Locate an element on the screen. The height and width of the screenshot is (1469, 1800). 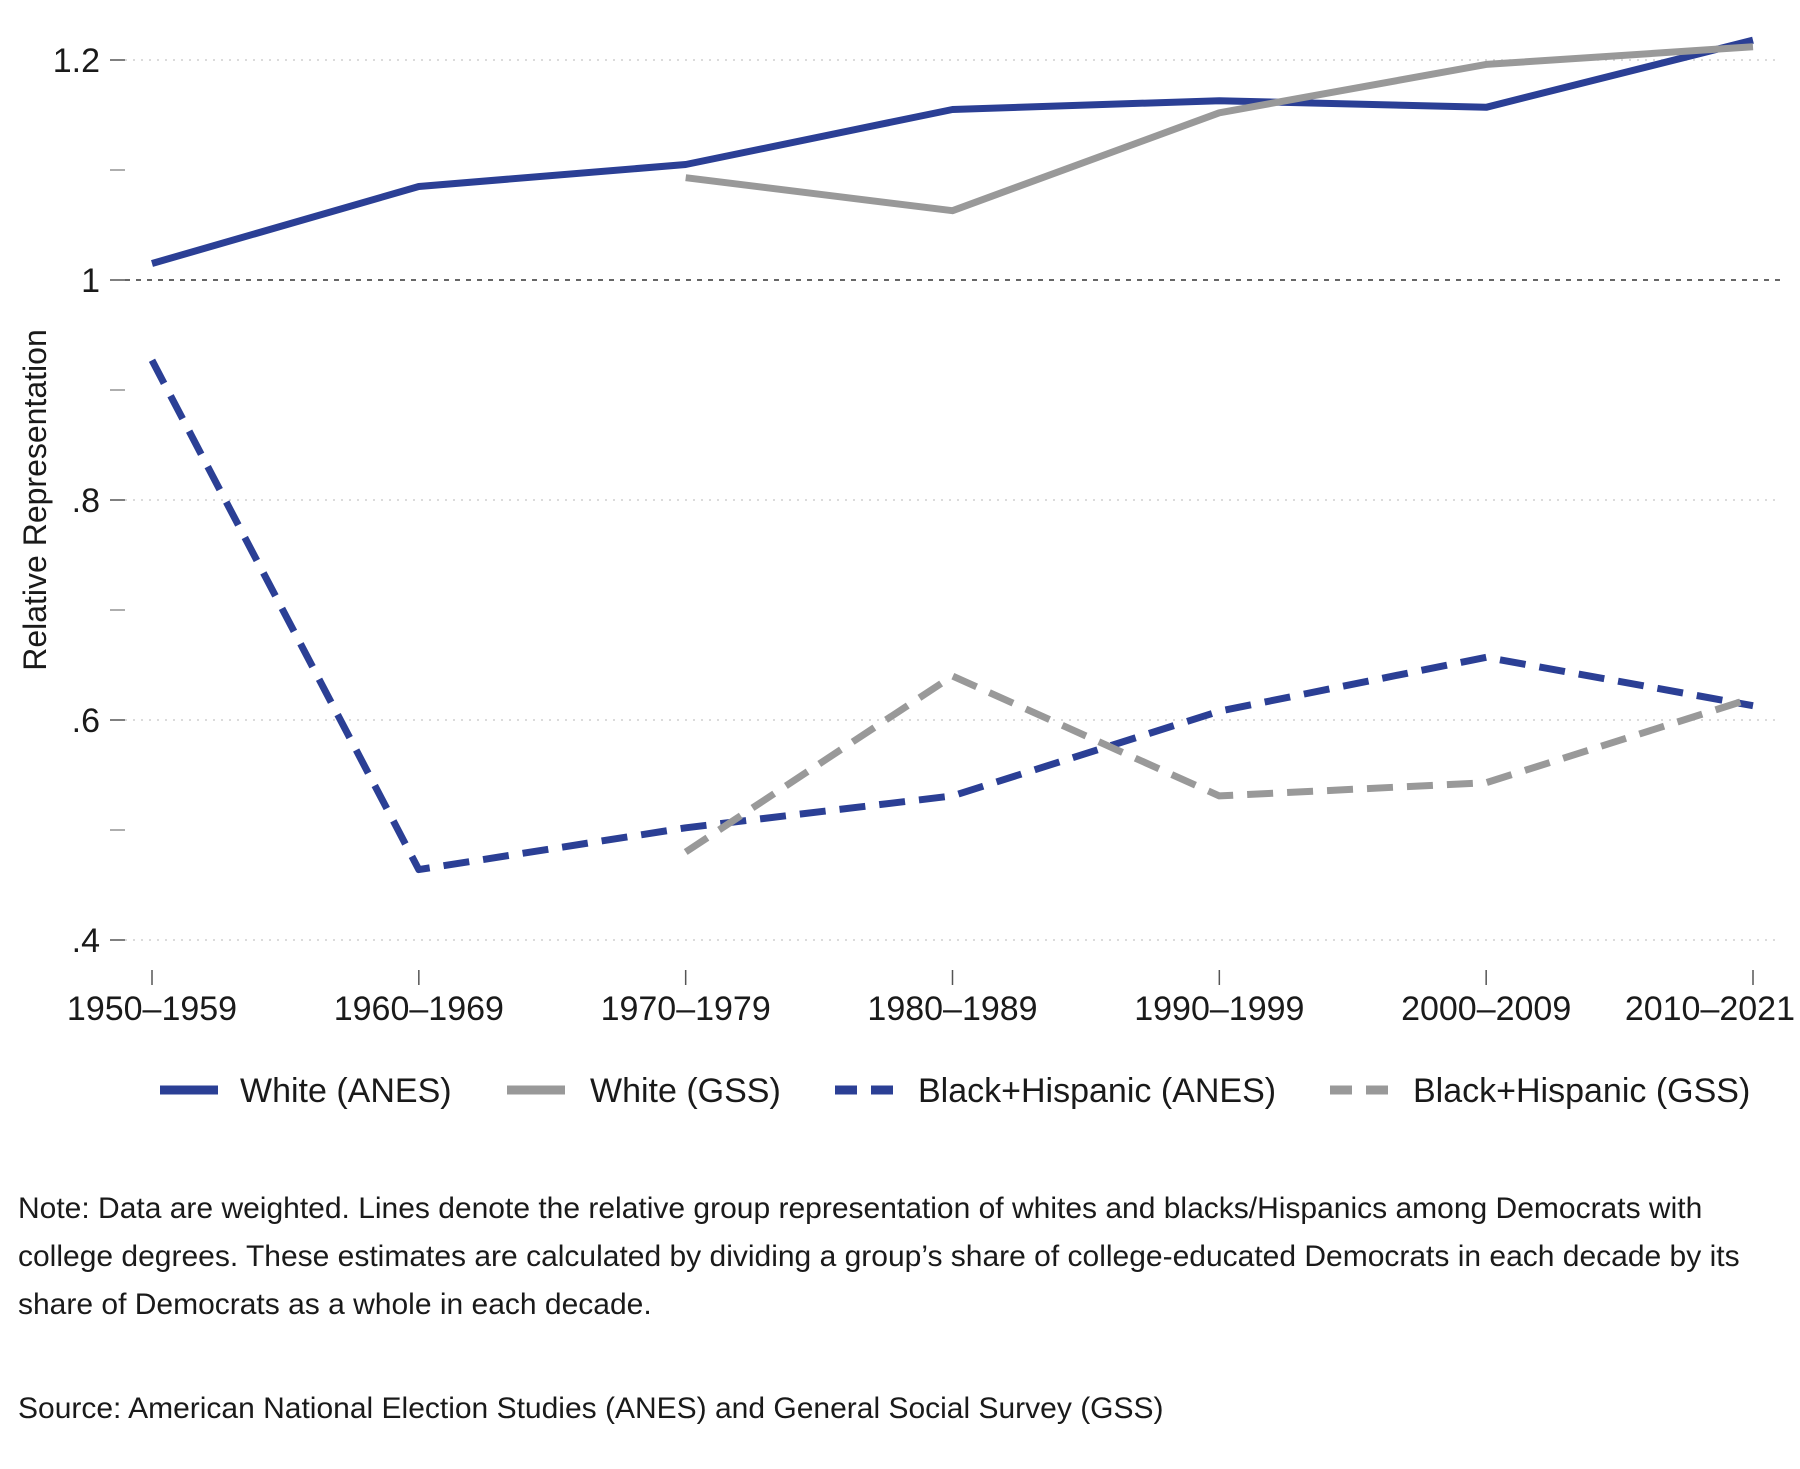
legend-label: White (ANES) is located at coordinates (346, 1091).